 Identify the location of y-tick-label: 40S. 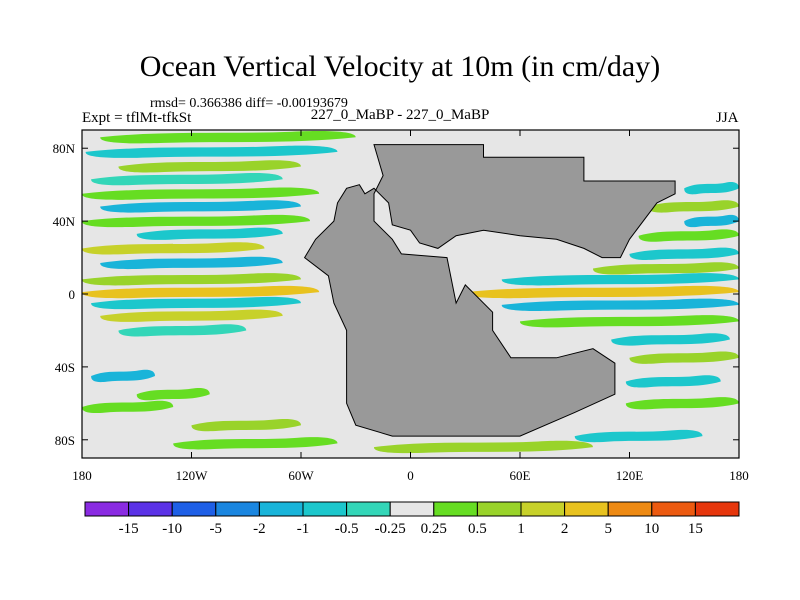
(65, 367).